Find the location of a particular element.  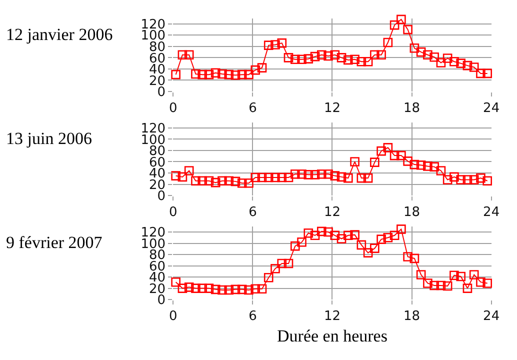

x-tick-label: 0 is located at coordinates (173, 212).